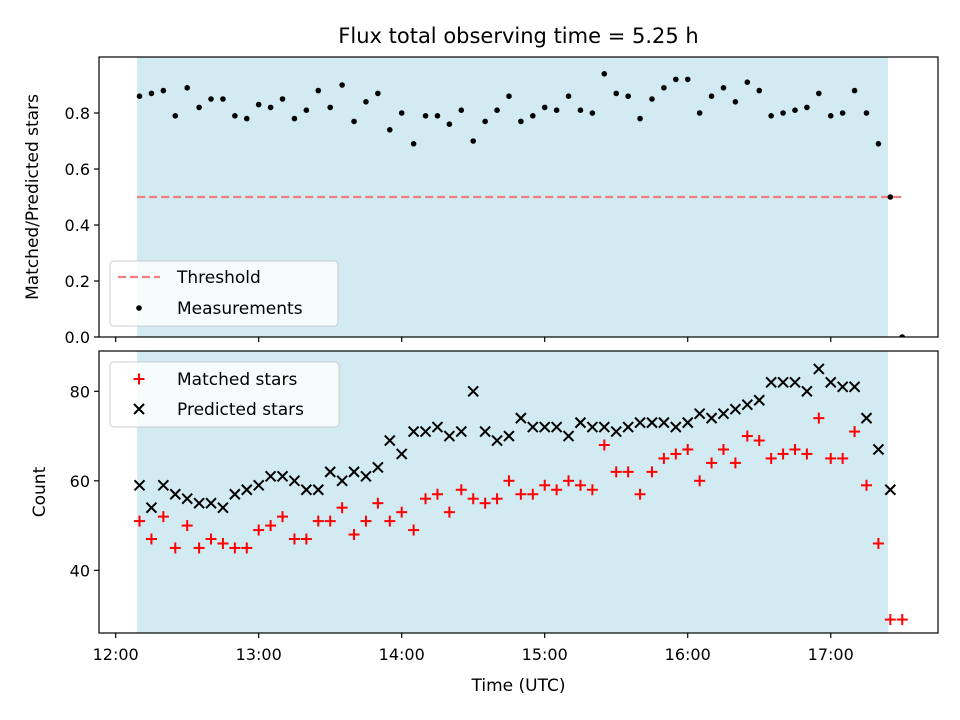 The width and height of the screenshot is (960, 720). I want to click on count-x-tick-label: 13:00, so click(259, 654).